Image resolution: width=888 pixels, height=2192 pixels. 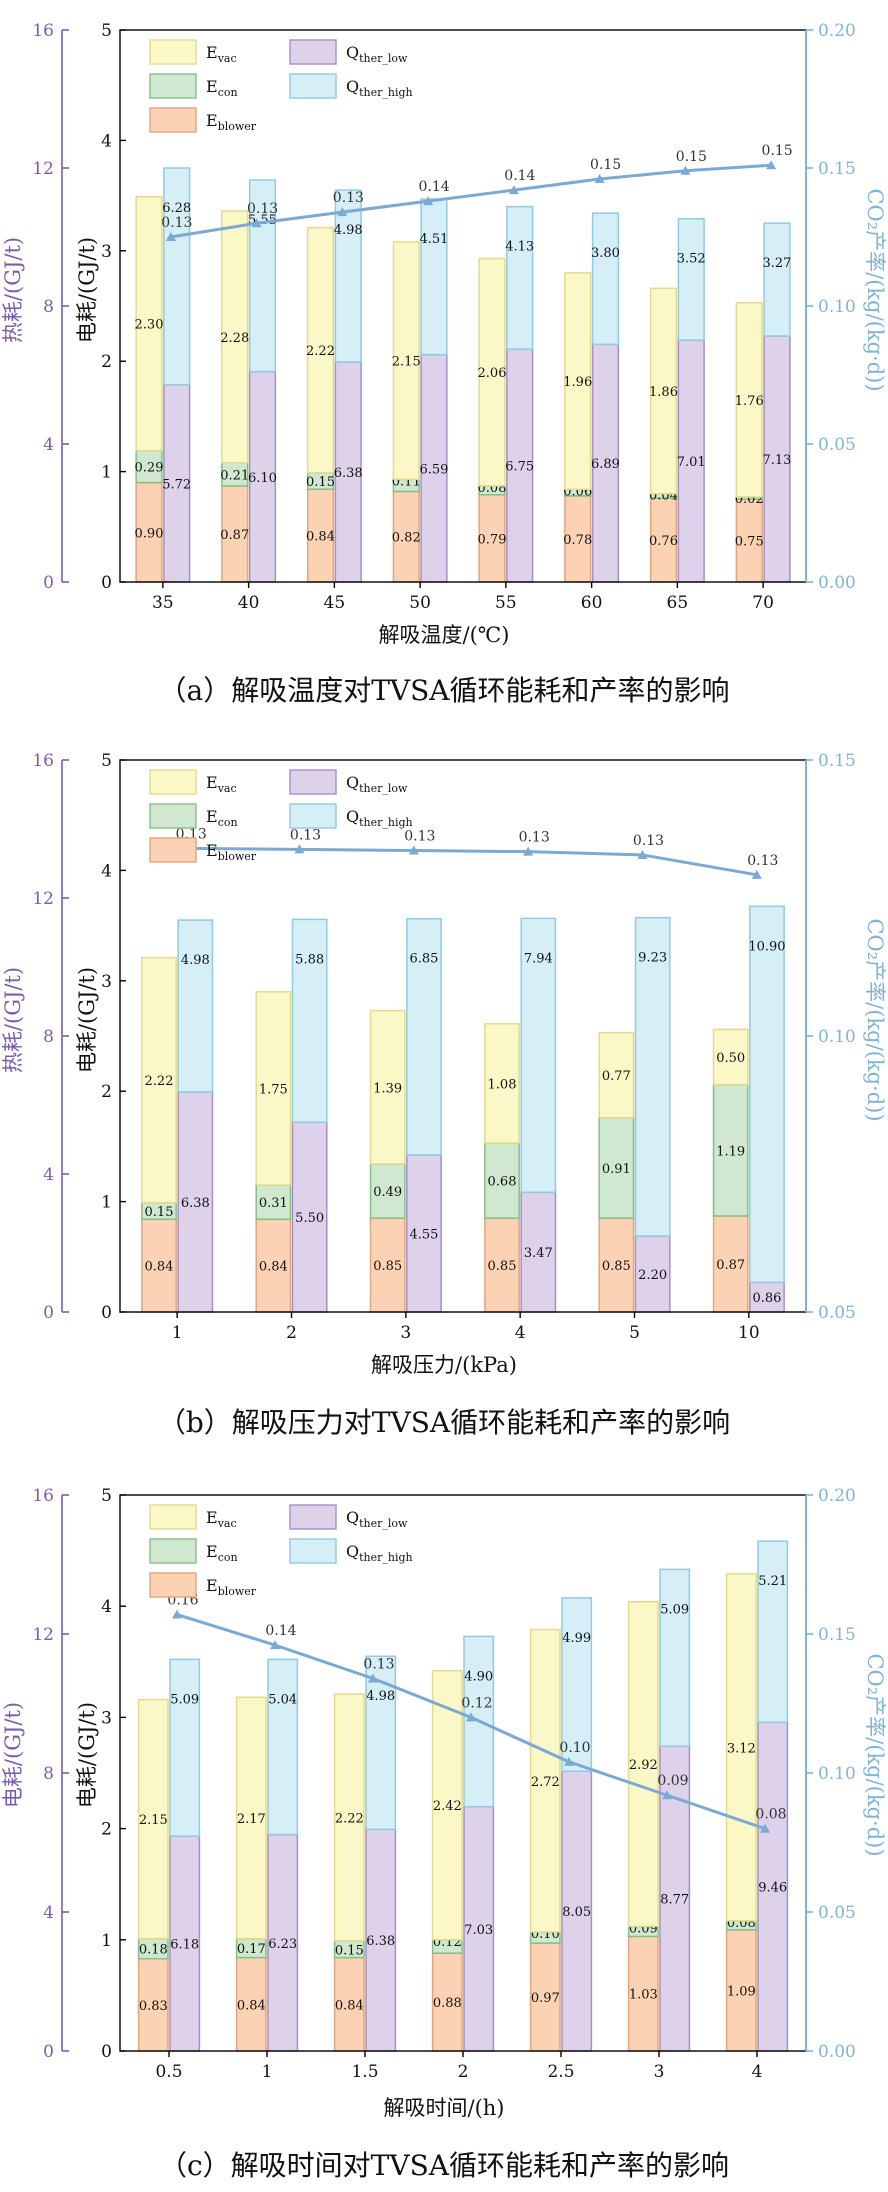 I want to click on legend-swatch-q_ther_high, so click(x=313, y=1551).